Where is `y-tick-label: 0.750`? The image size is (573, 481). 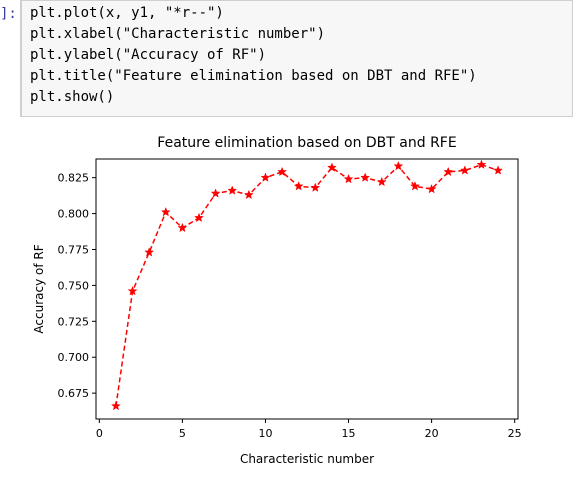
y-tick-label: 0.750 is located at coordinates (74, 285).